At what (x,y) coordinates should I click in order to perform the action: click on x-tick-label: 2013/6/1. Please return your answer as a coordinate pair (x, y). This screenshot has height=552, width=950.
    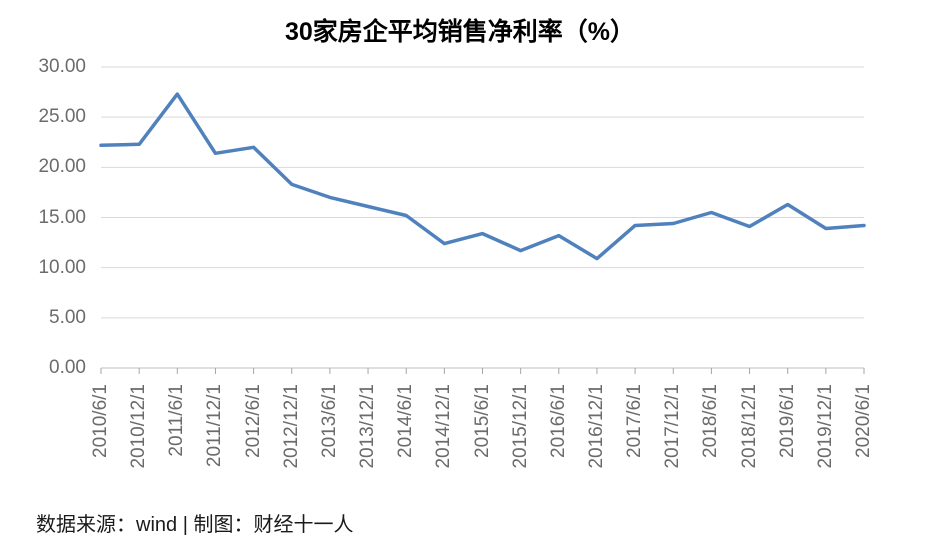
    Looking at the image, I should click on (329, 421).